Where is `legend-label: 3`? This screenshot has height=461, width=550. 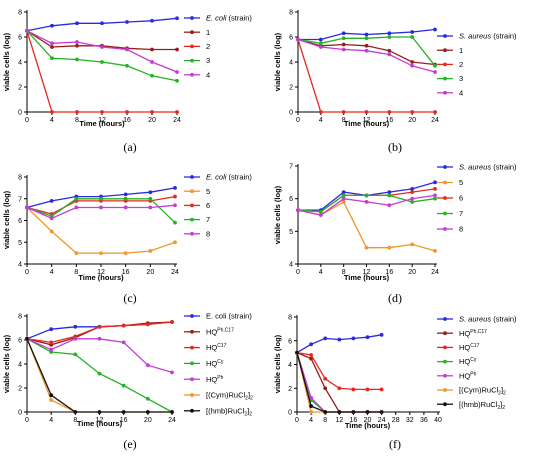 legend-label: 3 is located at coordinates (208, 60).